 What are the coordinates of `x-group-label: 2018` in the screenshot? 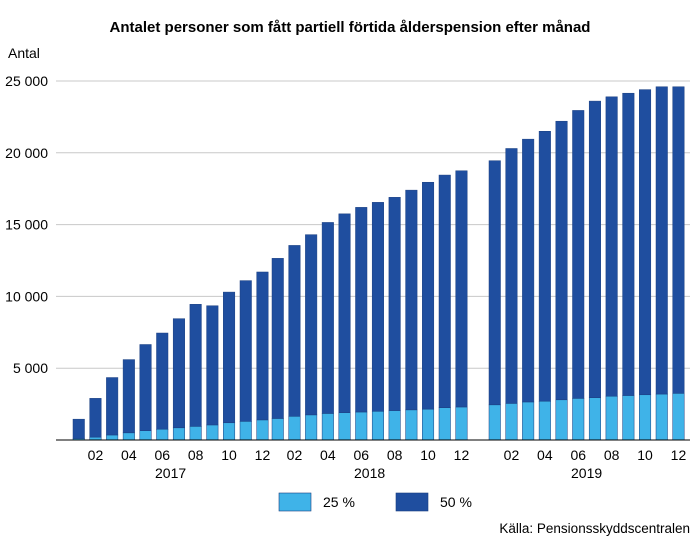 It's located at (369, 473).